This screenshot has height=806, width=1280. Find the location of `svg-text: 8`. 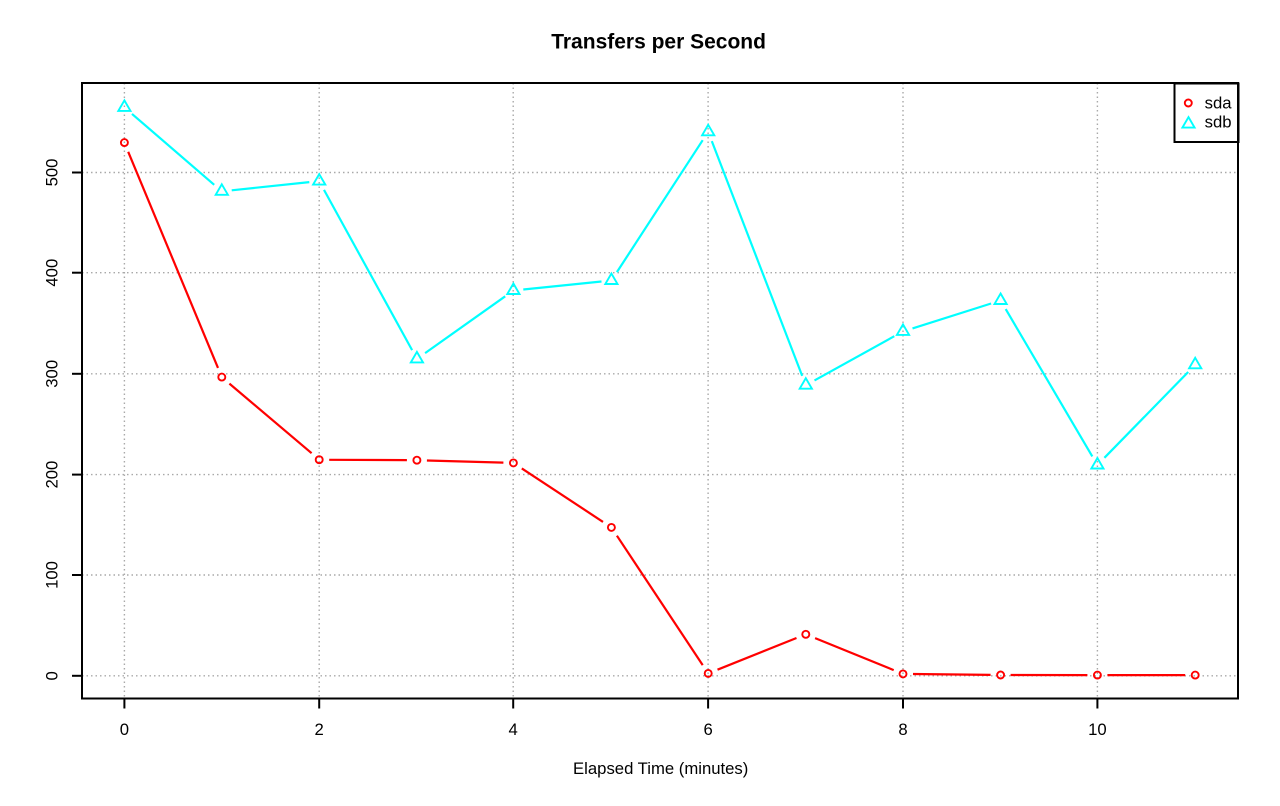

svg-text: 8 is located at coordinates (902, 729).